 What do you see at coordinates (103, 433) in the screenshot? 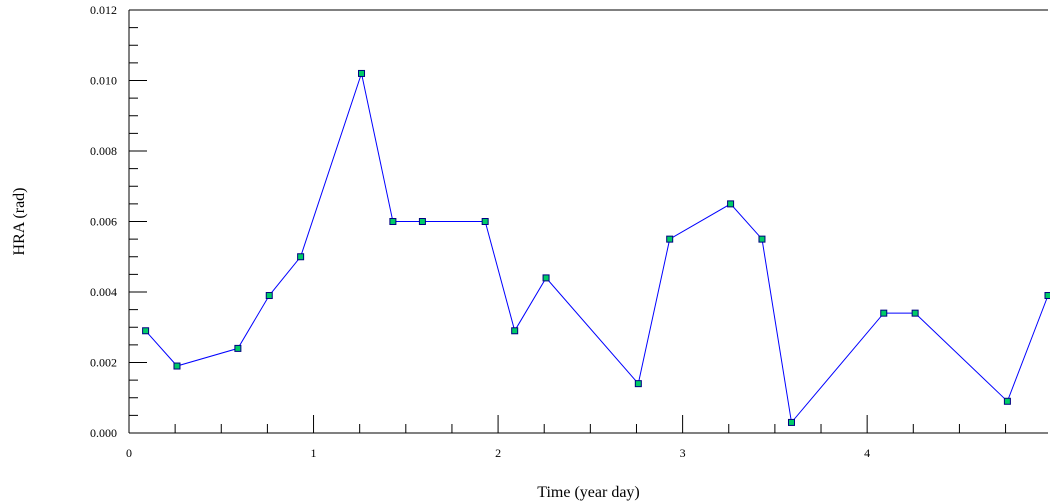
I see `y-tick-label: 0.000` at bounding box center [103, 433].